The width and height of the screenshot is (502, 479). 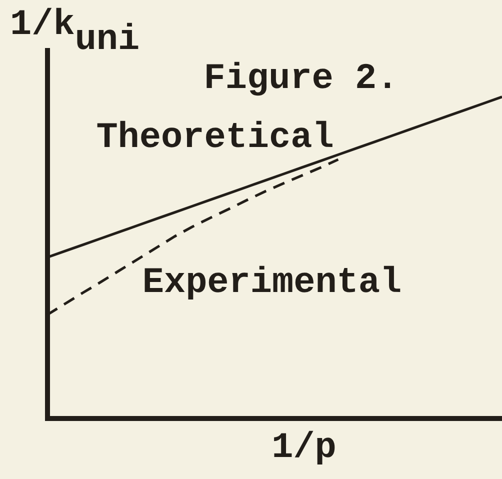 I want to click on series-label: Theoretical, so click(x=215, y=137).